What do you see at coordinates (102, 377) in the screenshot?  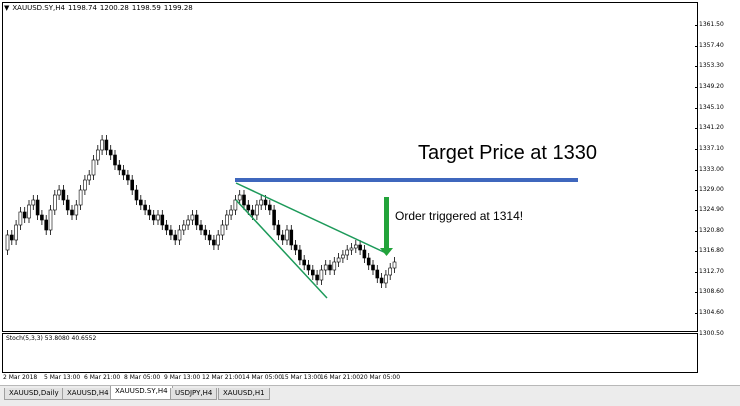 I see `time-label: 6 Mar 21:00` at bounding box center [102, 377].